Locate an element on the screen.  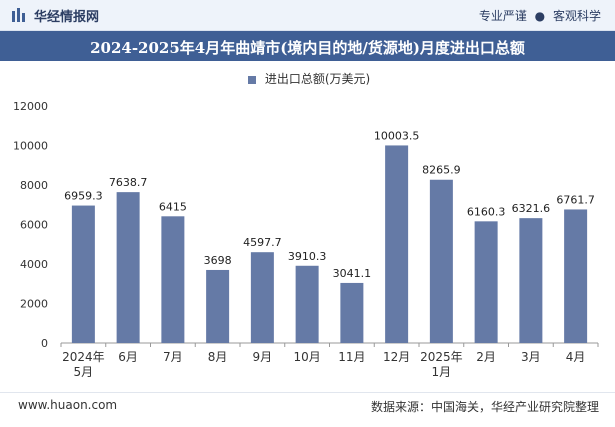
y-tick-label: 0 is located at coordinates (44, 343).